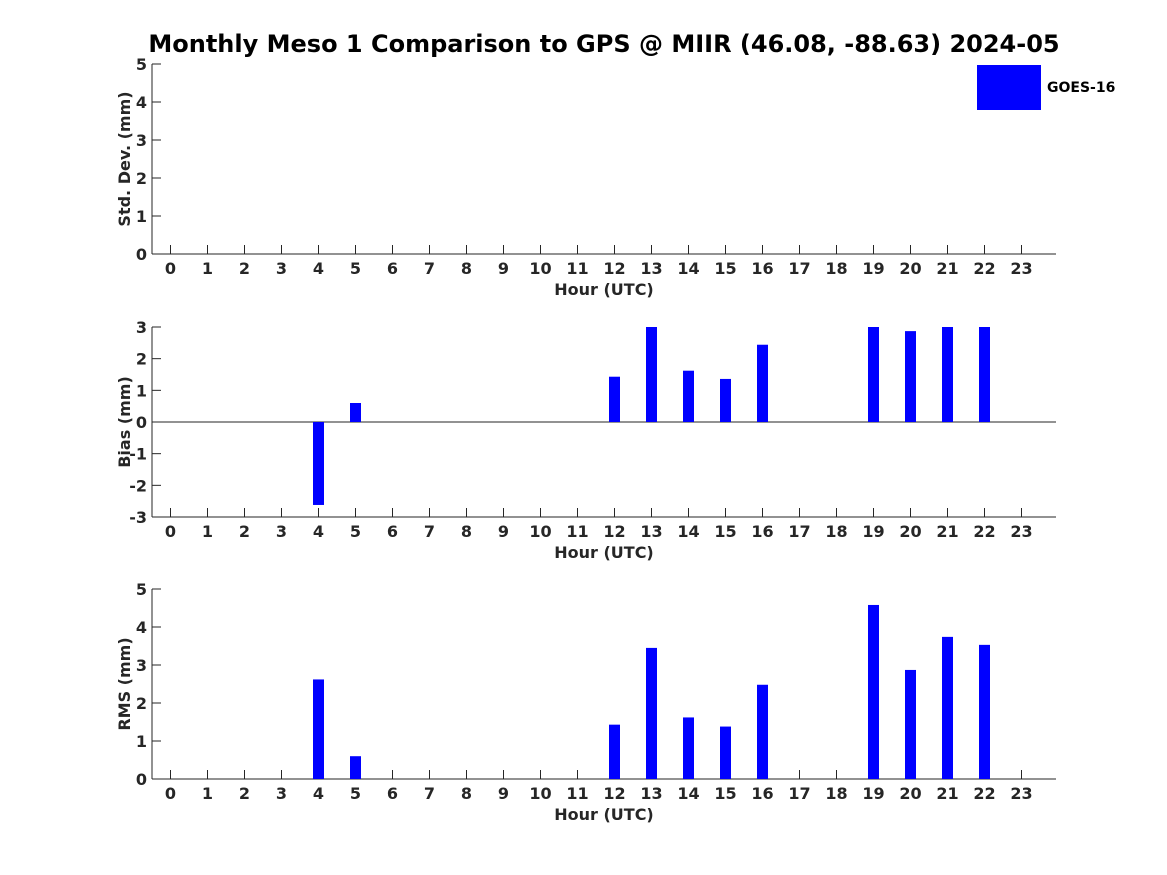 The width and height of the screenshot is (1167, 875). Describe the element at coordinates (614, 268) in the screenshot. I see `stddev-xtick-label: 12` at that location.